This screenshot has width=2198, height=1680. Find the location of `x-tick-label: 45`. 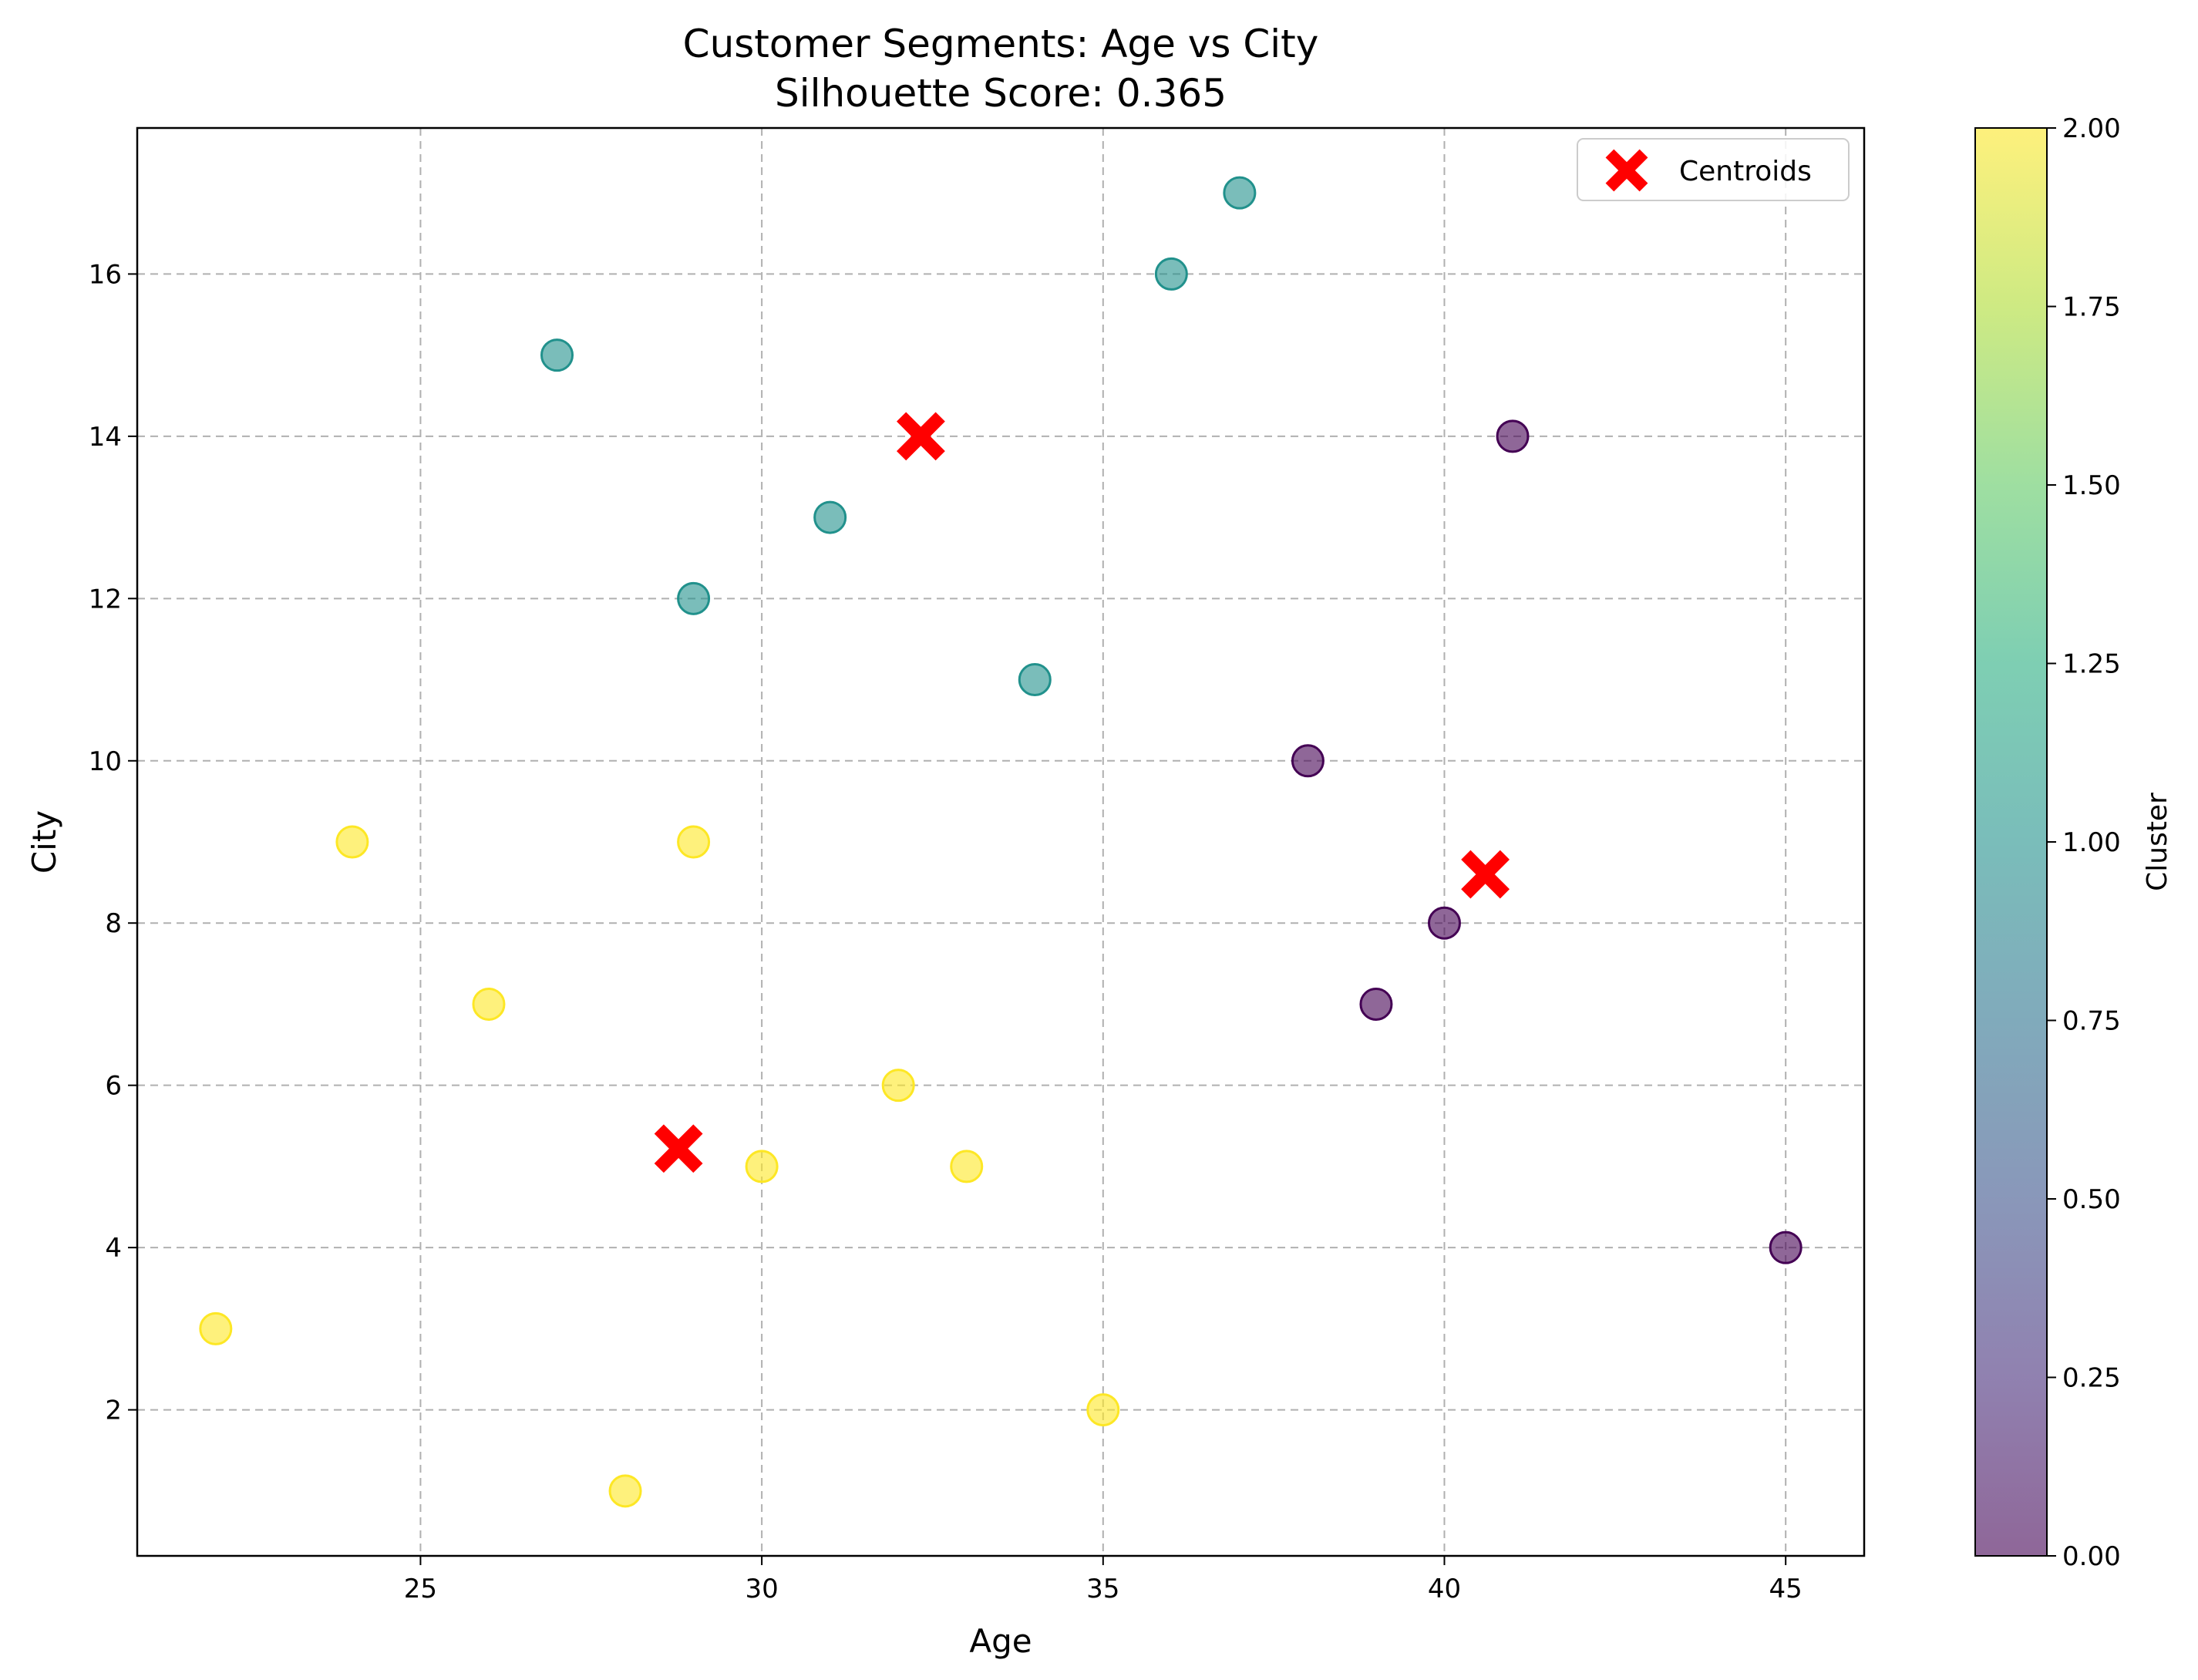

x-tick-label: 45 is located at coordinates (1785, 1589).